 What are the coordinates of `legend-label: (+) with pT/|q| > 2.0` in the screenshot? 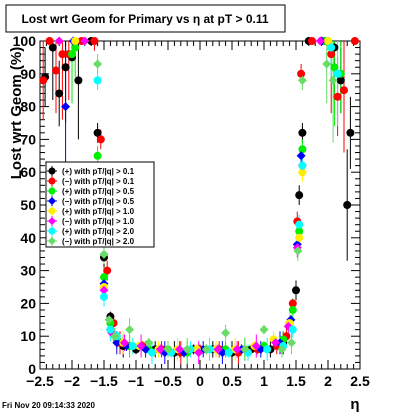 It's located at (98, 231).